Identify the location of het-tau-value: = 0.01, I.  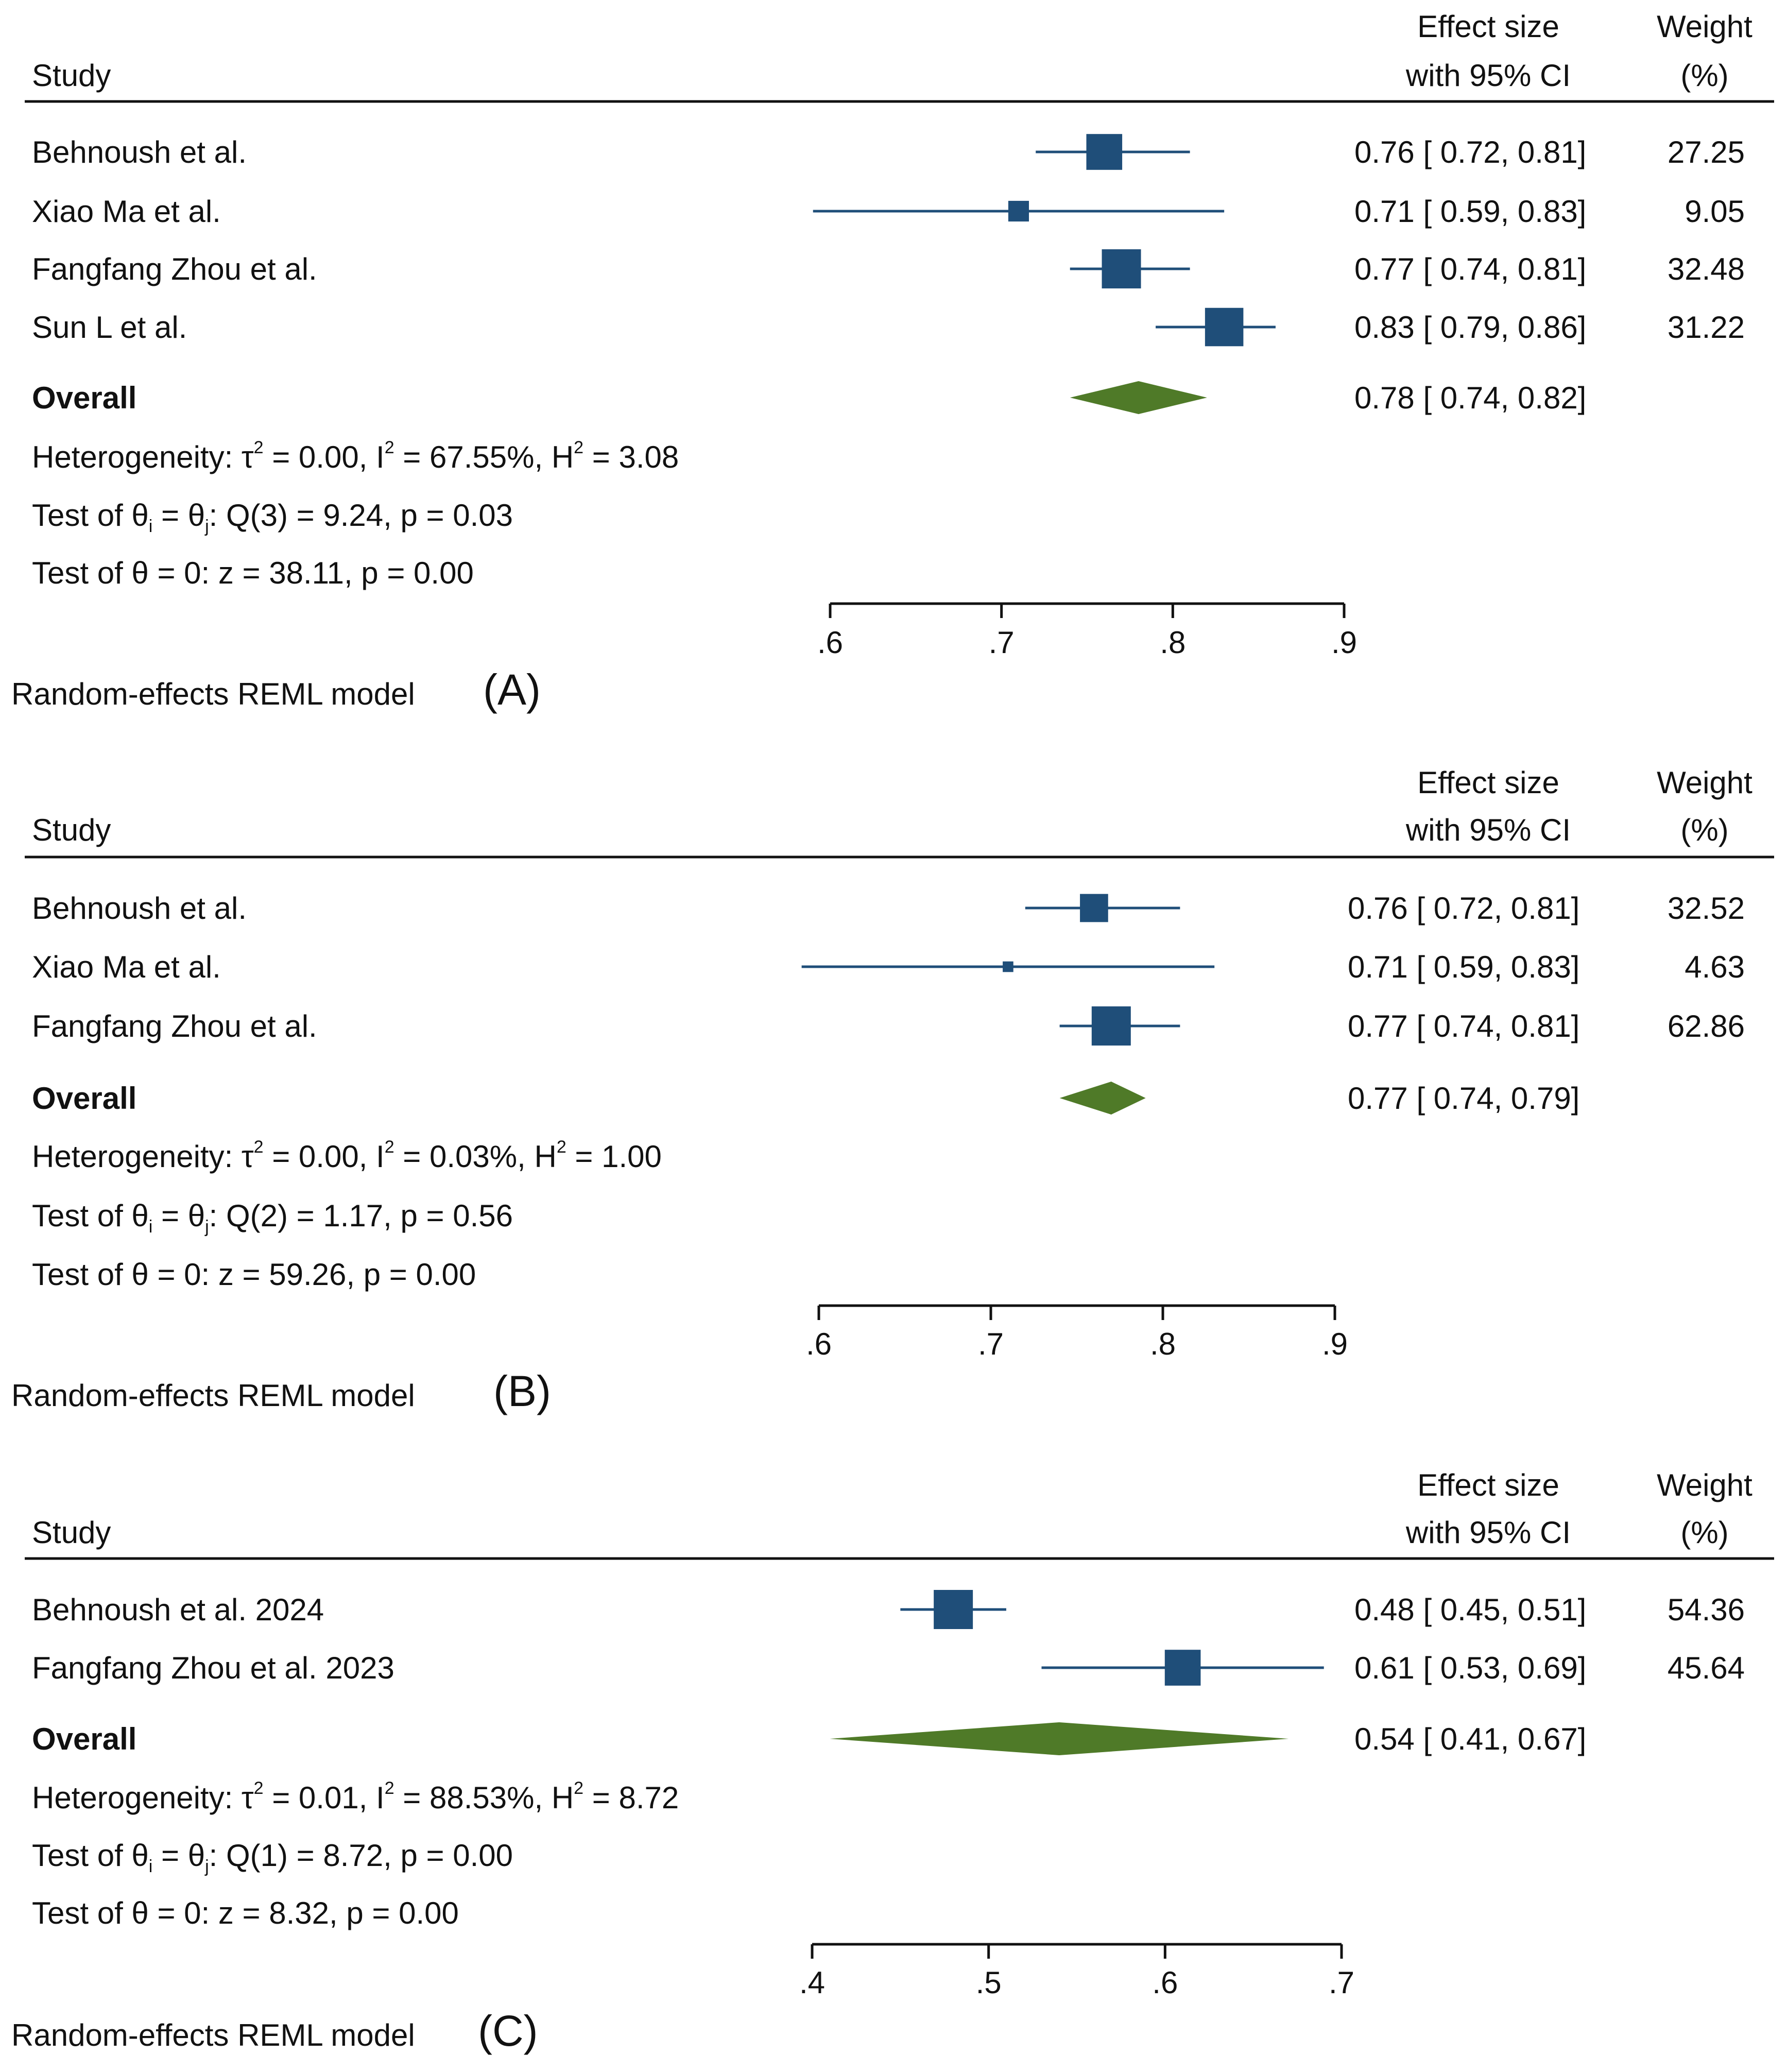
(325, 1797).